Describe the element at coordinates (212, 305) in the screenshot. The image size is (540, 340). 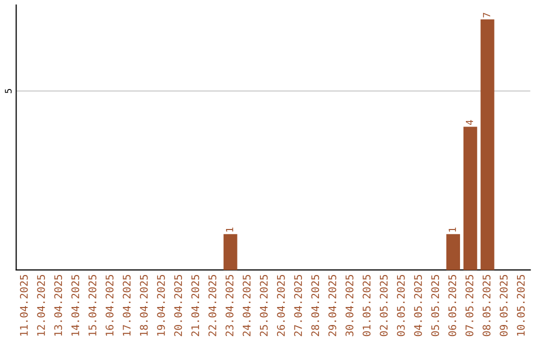
I see `x-tick-label: 22.04.2025` at that location.